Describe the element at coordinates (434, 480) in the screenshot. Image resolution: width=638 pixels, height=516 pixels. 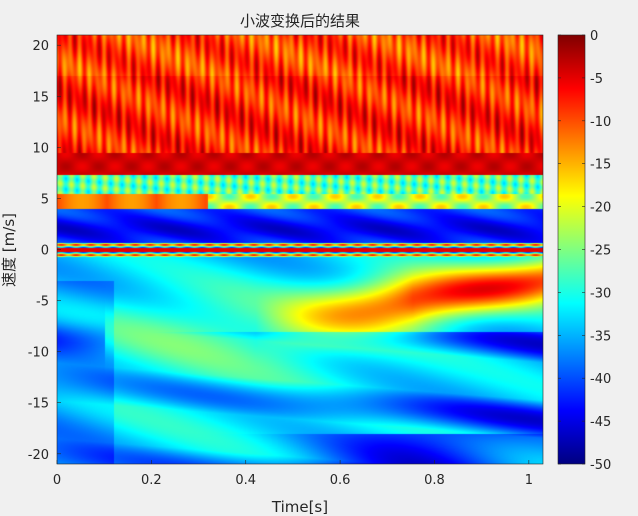
I see `x-tick-label: 0.8` at that location.